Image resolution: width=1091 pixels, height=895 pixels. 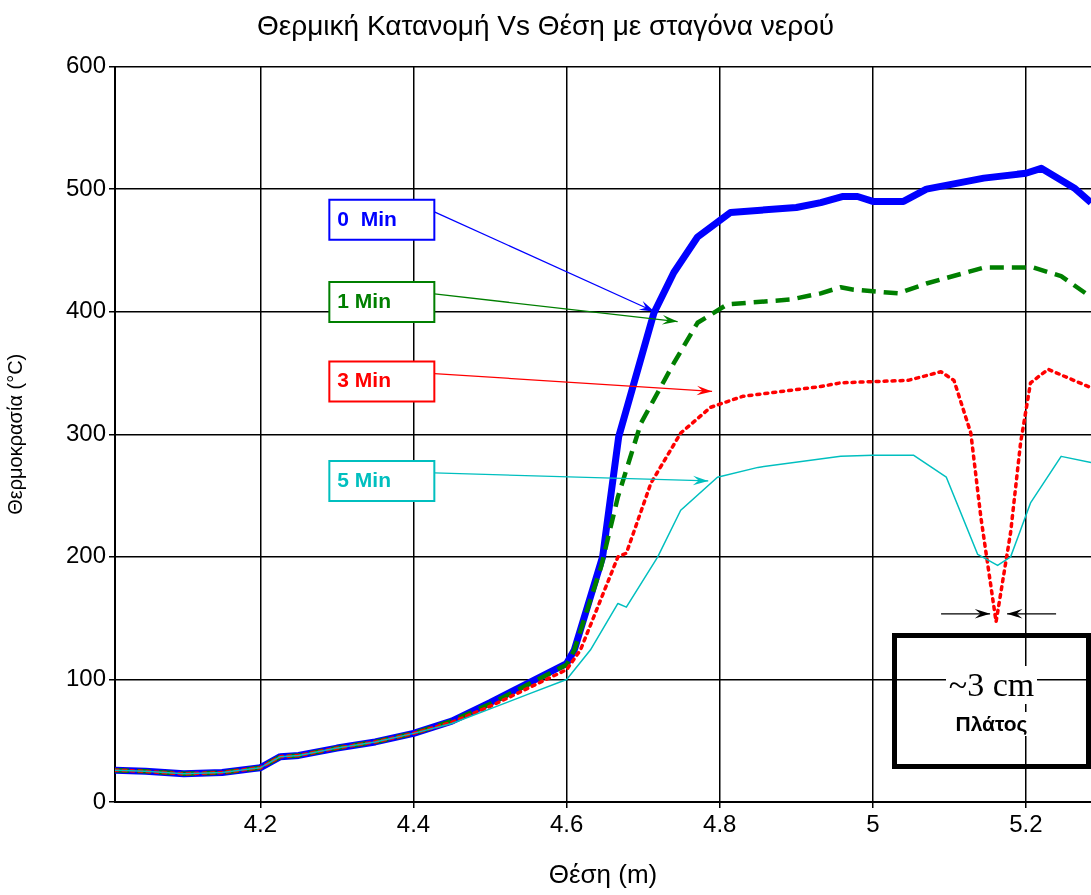 What do you see at coordinates (85, 555) in the screenshot?
I see `y-tick-label: 200` at bounding box center [85, 555].